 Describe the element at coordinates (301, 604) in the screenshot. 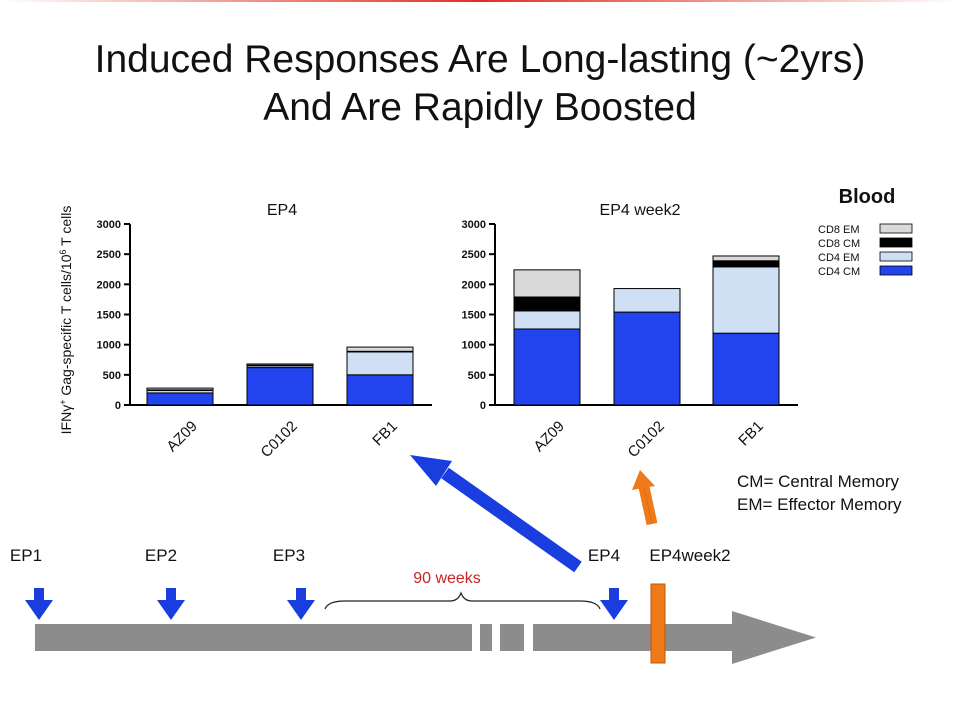

I see `down-arrow-ep3` at that location.